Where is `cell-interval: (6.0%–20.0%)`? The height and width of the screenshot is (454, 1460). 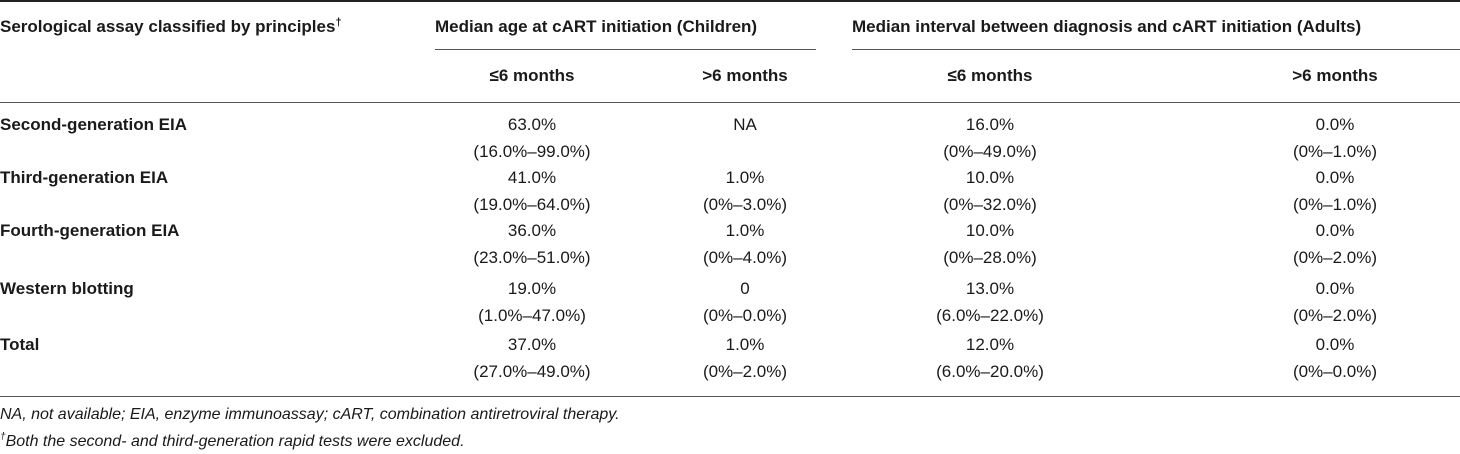
cell-interval: (6.0%–20.0%) is located at coordinates (990, 371).